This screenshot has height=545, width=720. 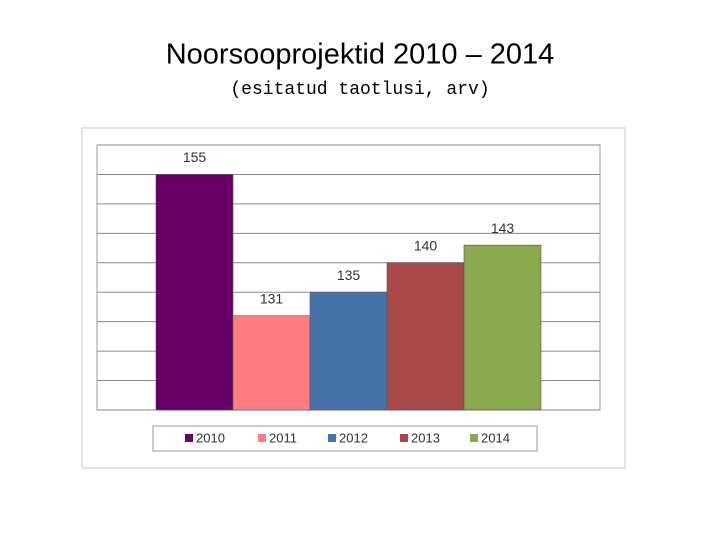 What do you see at coordinates (425, 437) in the screenshot?
I see `legend-label: 2013` at bounding box center [425, 437].